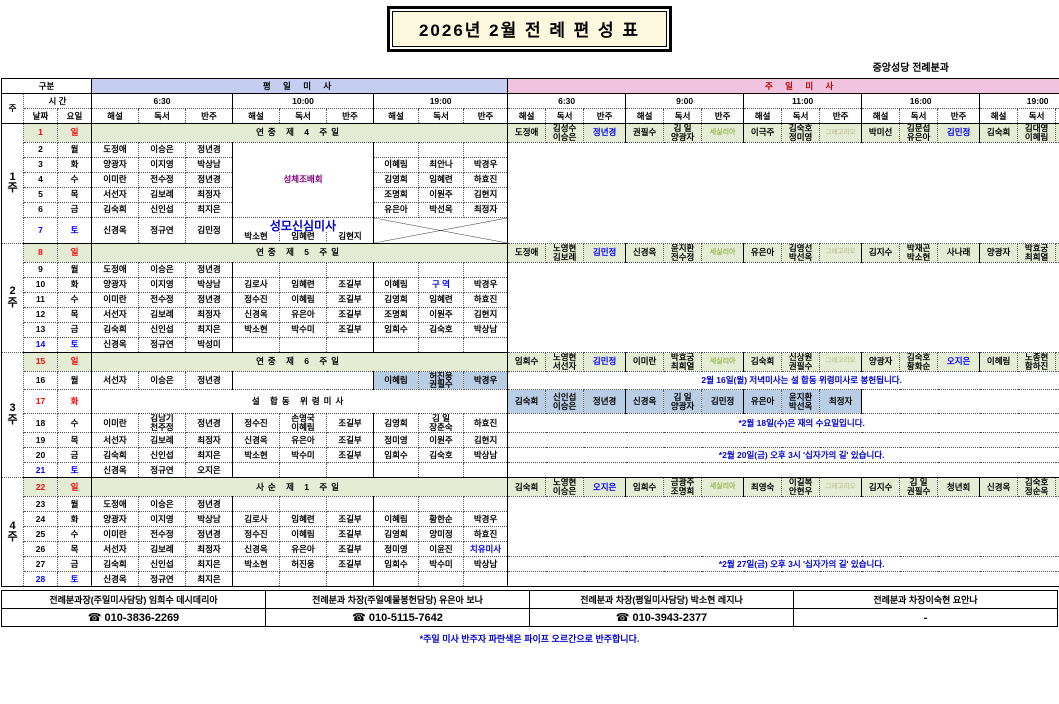 The width and height of the screenshot is (1059, 704). Describe the element at coordinates (841, 487) in the screenshot. I see `su1100-banju: 그레고리오` at that location.